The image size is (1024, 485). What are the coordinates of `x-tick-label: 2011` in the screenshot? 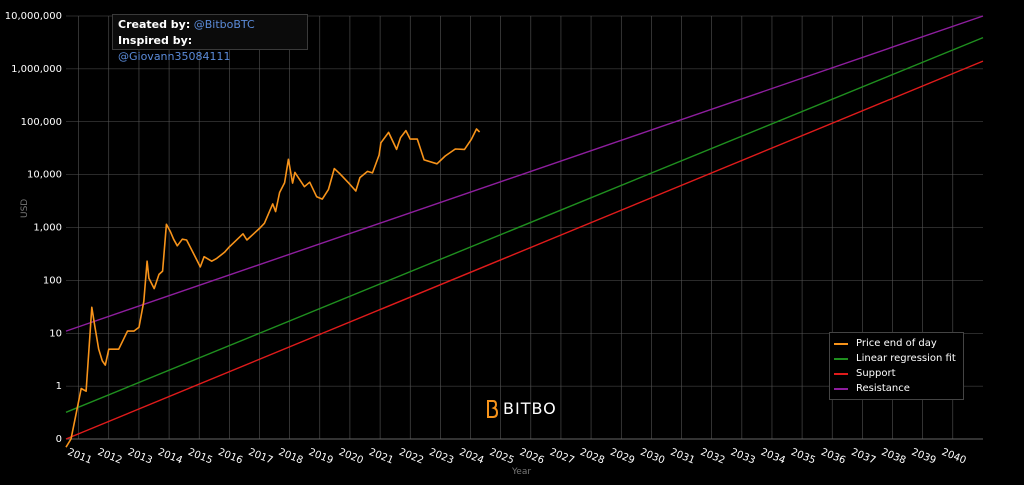 It's located at (80, 457).